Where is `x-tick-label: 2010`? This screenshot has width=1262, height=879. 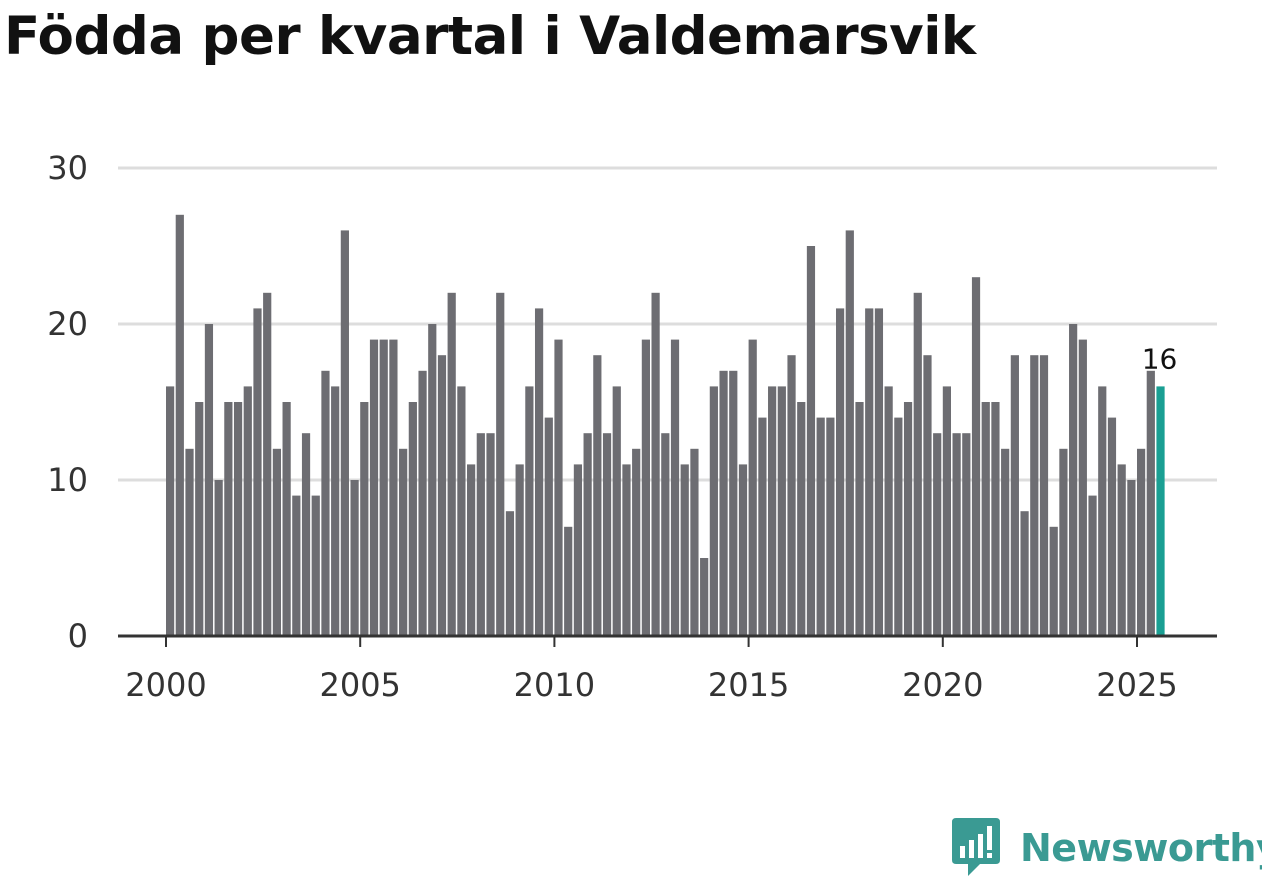
x-tick-label: 2010 is located at coordinates (554, 685).